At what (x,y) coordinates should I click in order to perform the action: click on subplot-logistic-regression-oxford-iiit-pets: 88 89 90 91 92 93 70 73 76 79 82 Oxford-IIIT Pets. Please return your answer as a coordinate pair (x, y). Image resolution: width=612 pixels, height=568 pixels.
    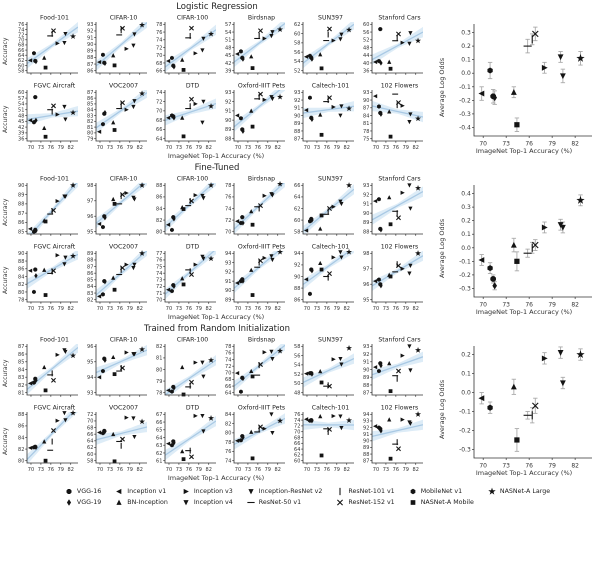
    Looking at the image, I should click on (255, 117).